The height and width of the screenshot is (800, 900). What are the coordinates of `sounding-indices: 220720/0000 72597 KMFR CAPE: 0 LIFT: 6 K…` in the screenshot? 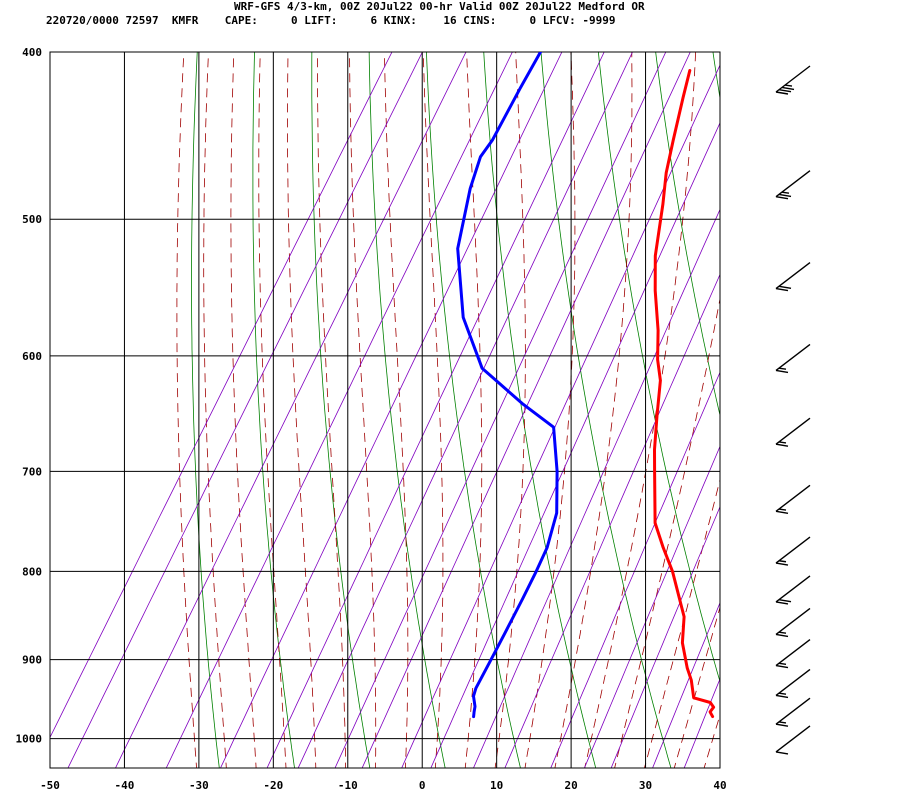 It's located at (331, 20).